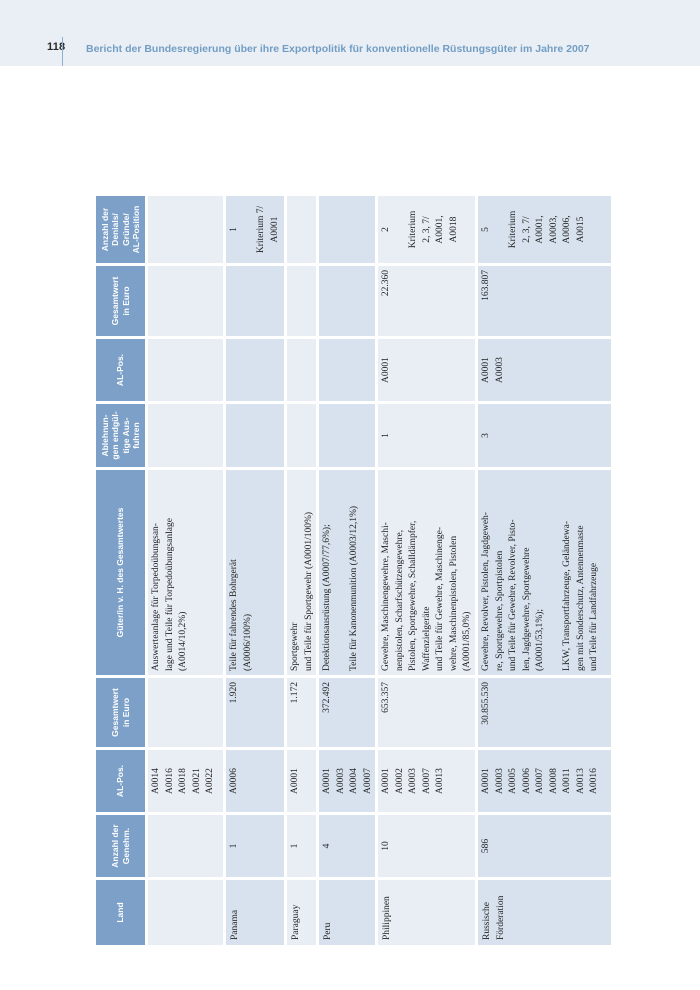 The image size is (700, 990). I want to click on col-header-anzahl-genehm: Anzahl der Genehm., so click(120, 846).